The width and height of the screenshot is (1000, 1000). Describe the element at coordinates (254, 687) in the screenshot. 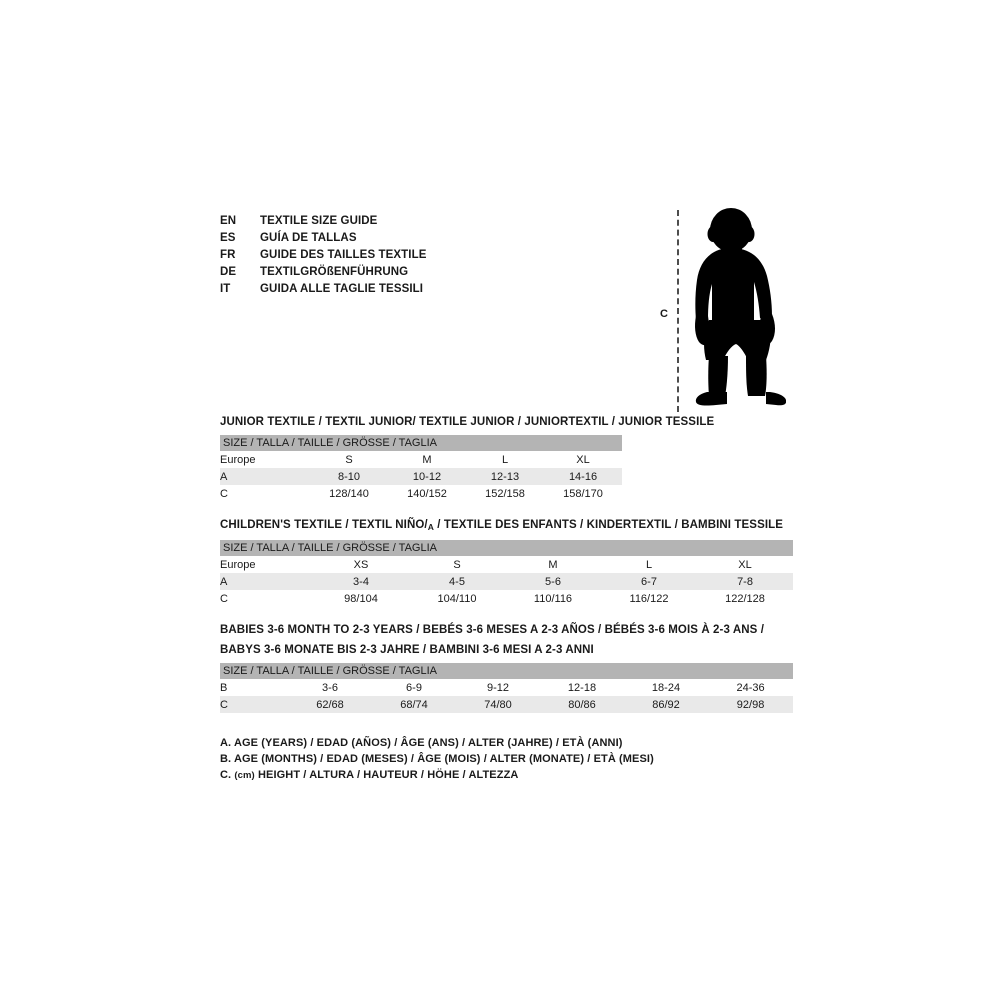

I see `babies-row-label-b: B` at that location.